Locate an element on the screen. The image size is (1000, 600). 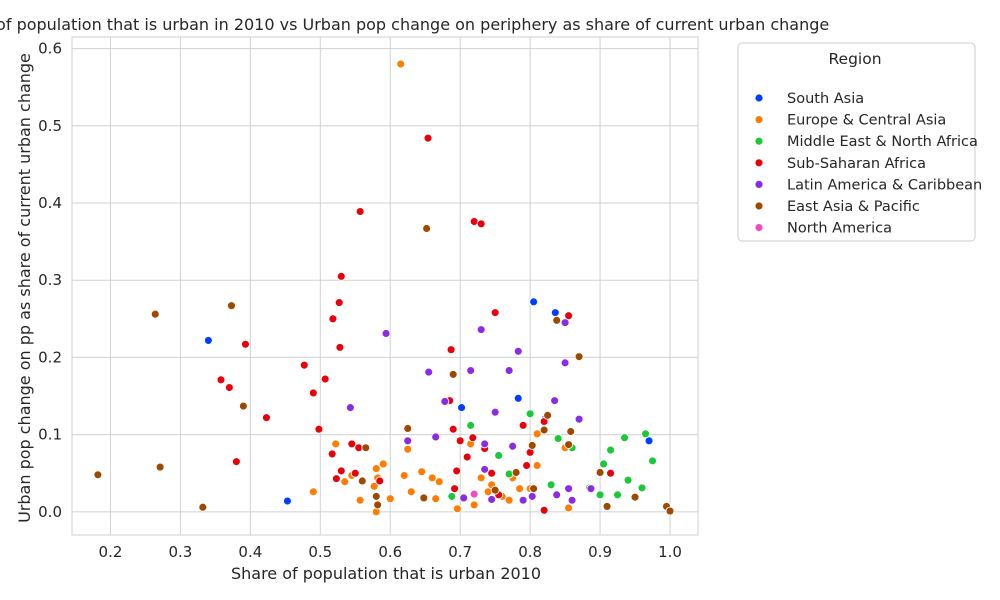
y-tick-label: 0.0 is located at coordinates (50, 512).